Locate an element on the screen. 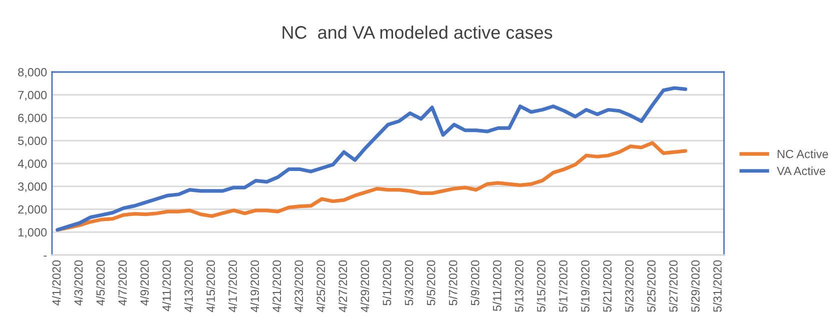  x-tick-label: 5/17/2020 is located at coordinates (563, 286).